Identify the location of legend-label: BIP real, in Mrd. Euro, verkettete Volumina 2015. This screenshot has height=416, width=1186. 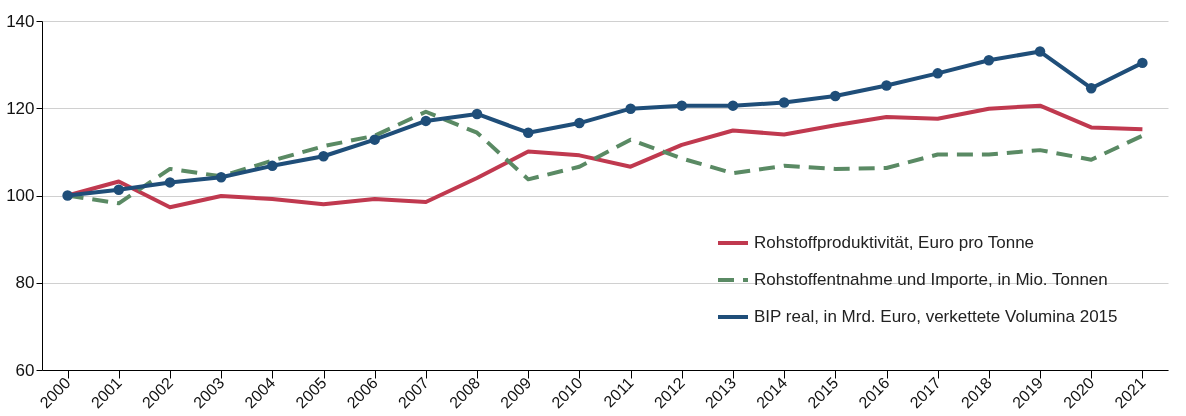
(936, 316).